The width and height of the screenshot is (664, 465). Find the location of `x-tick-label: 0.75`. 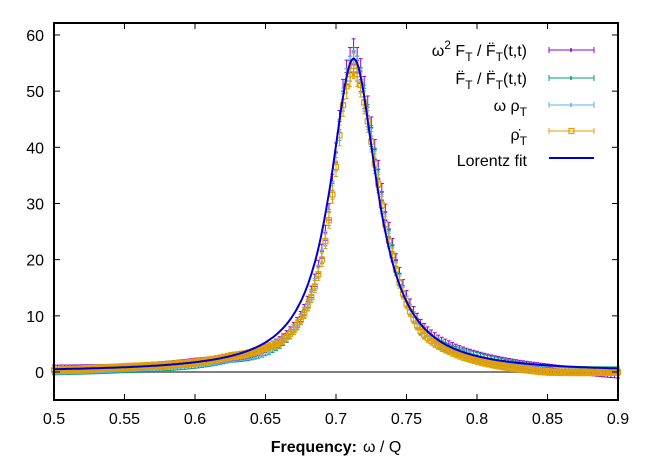

x-tick-label: 0.75 is located at coordinates (406, 419).